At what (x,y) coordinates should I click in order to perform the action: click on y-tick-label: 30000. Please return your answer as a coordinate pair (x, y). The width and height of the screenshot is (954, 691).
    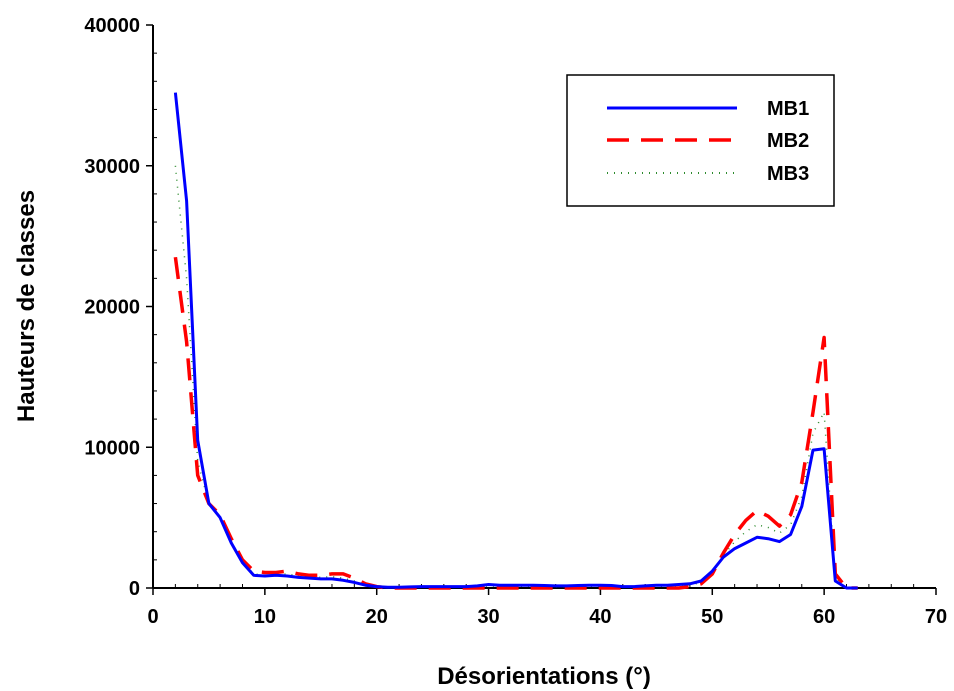
    Looking at the image, I should click on (112, 167).